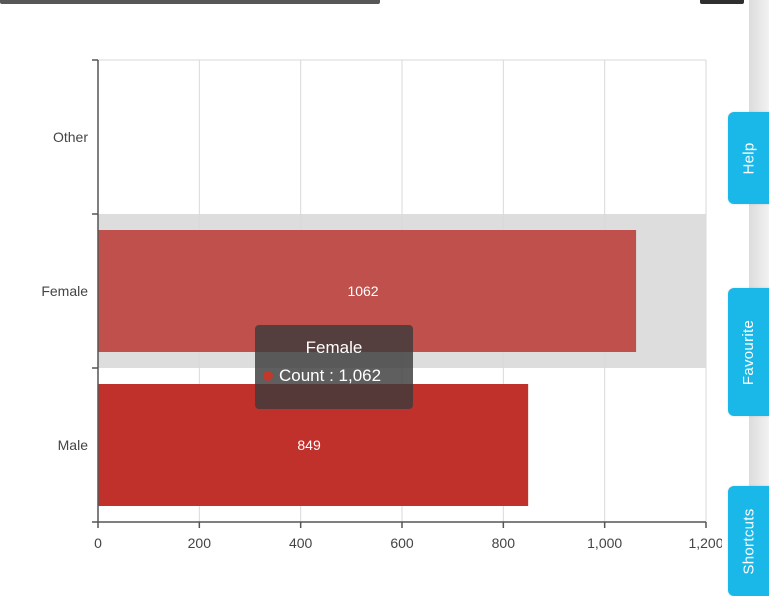 This screenshot has width=769, height=596. I want to click on favourite-tab-label: Favourite, so click(749, 352).